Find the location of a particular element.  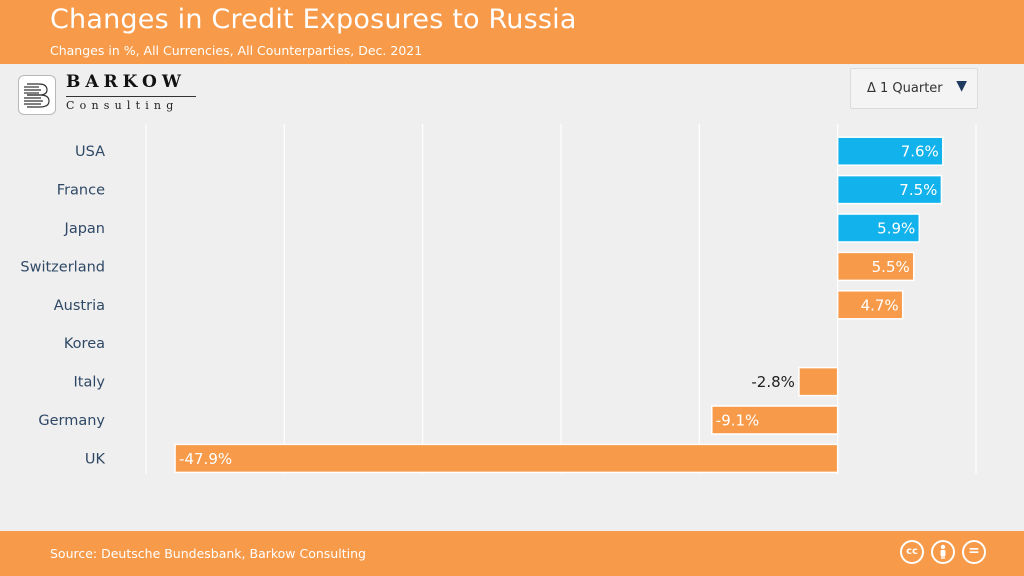

period-dropdown: Δ 1 Quarter ▼ is located at coordinates (914, 88).